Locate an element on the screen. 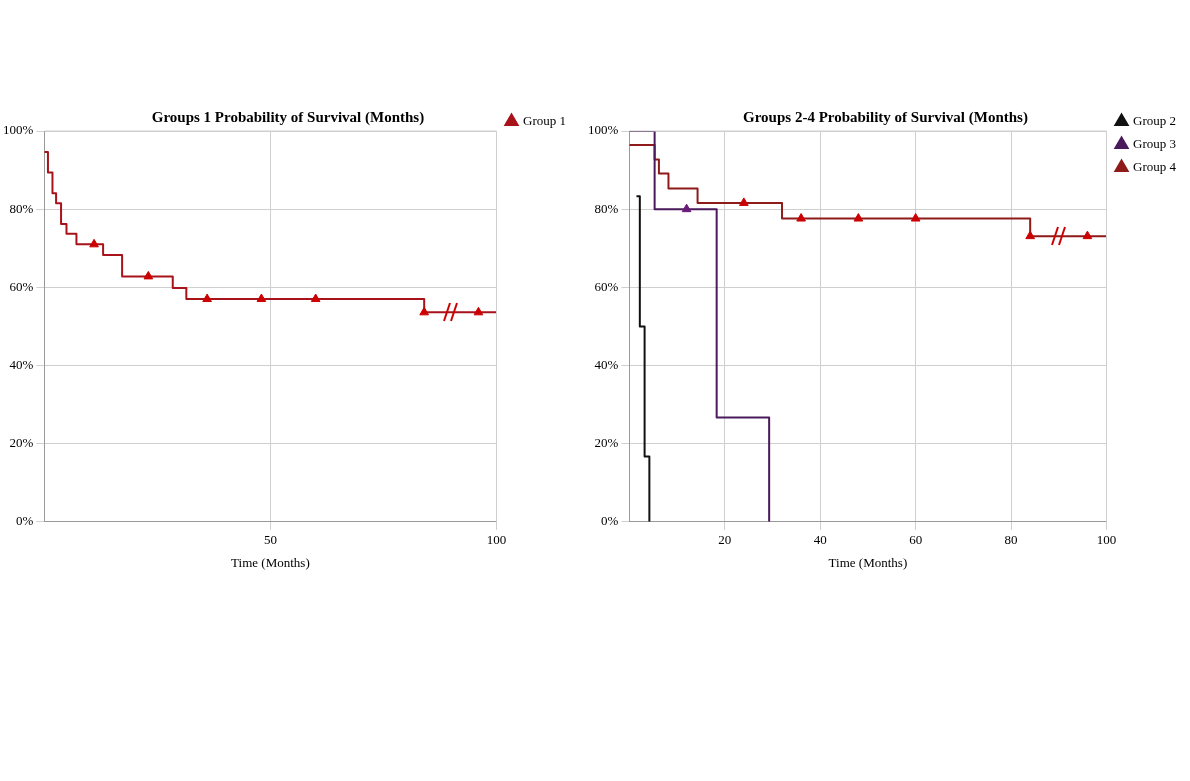  x-tick-label: 20 is located at coordinates (725, 540).